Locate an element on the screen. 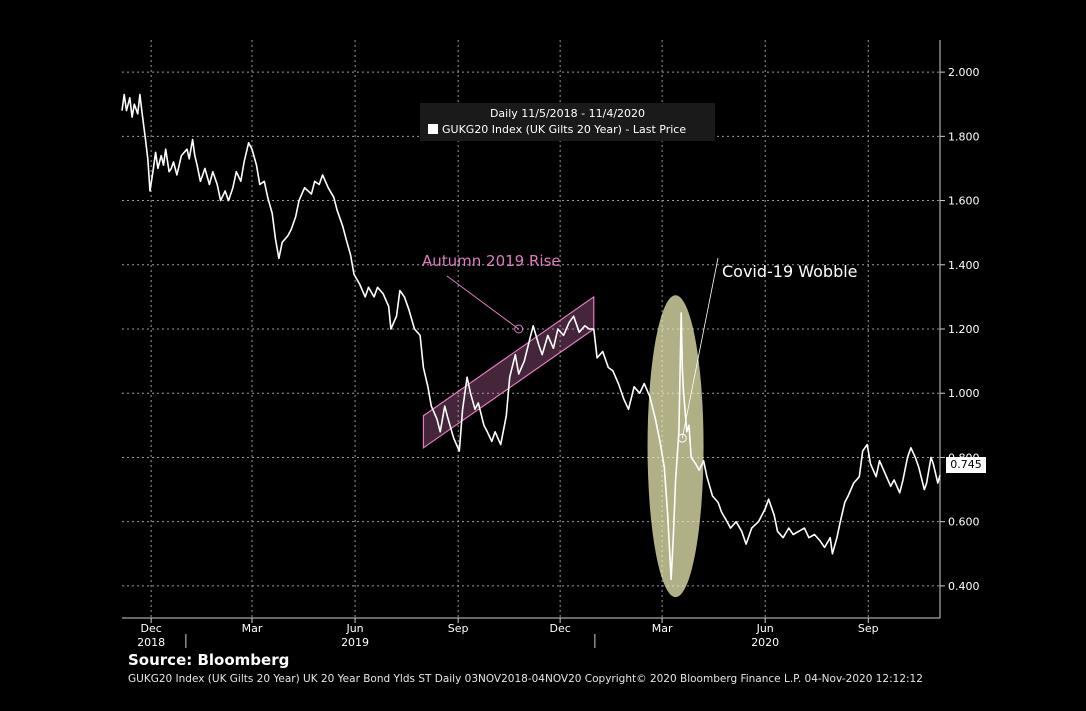 This screenshot has height=711, width=1086. y-tick-label: 1.800 is located at coordinates (964, 136).